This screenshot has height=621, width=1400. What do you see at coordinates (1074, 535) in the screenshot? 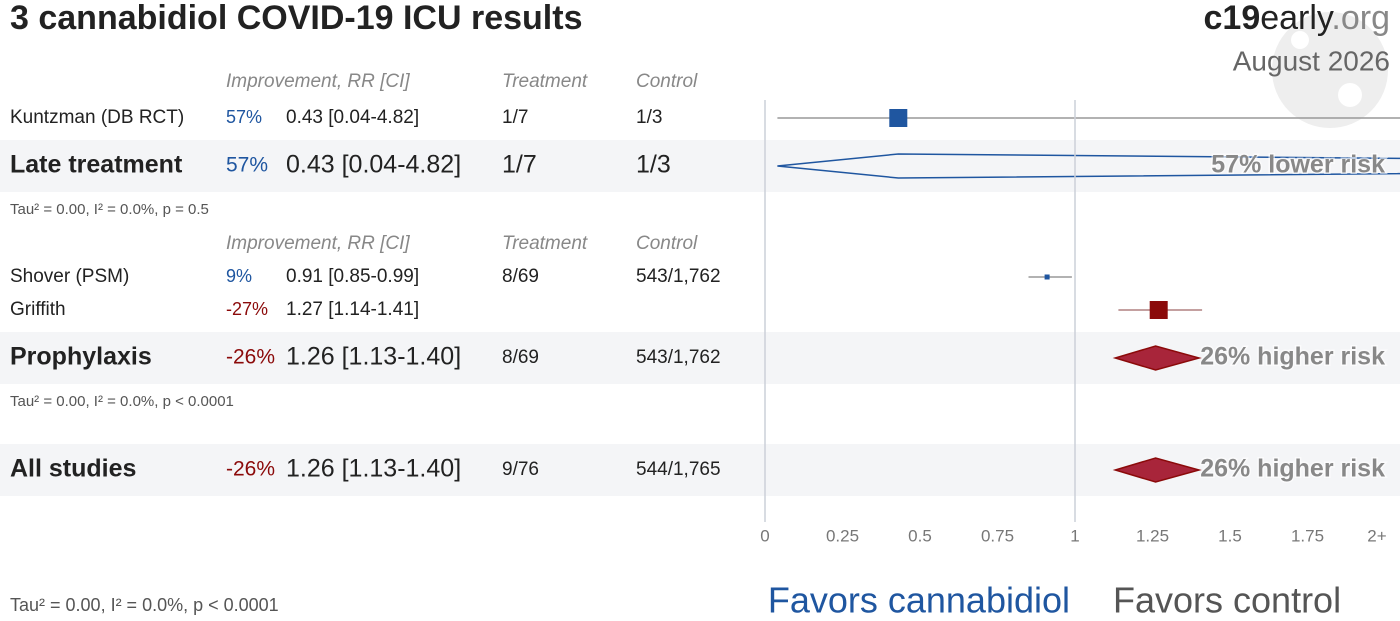
I see `x-tick-label: 1` at bounding box center [1074, 535].